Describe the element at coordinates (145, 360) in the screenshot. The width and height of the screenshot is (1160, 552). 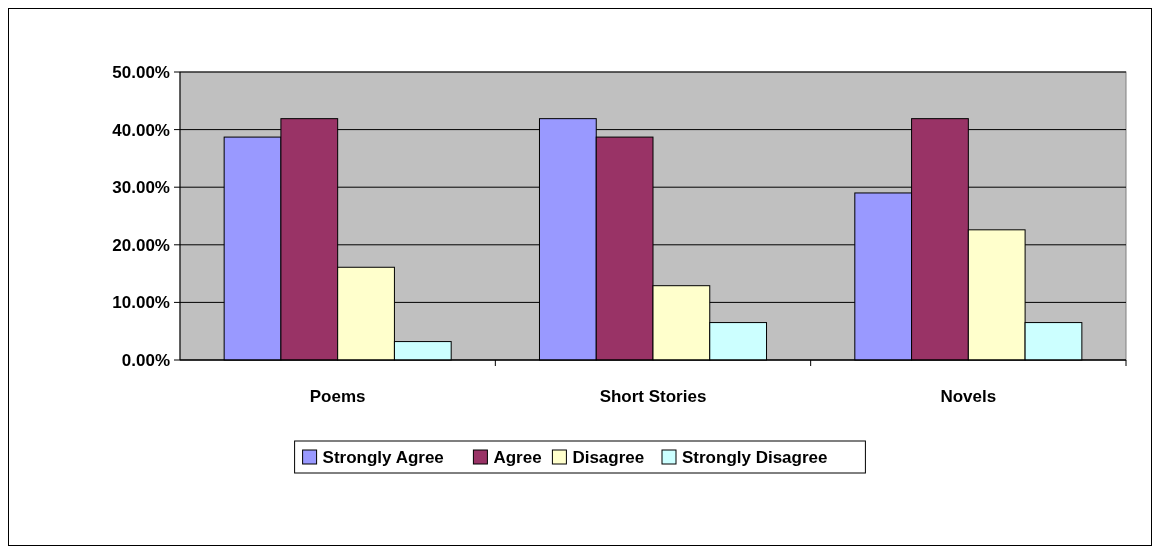
I see `y-tick-label: 0.00%` at that location.